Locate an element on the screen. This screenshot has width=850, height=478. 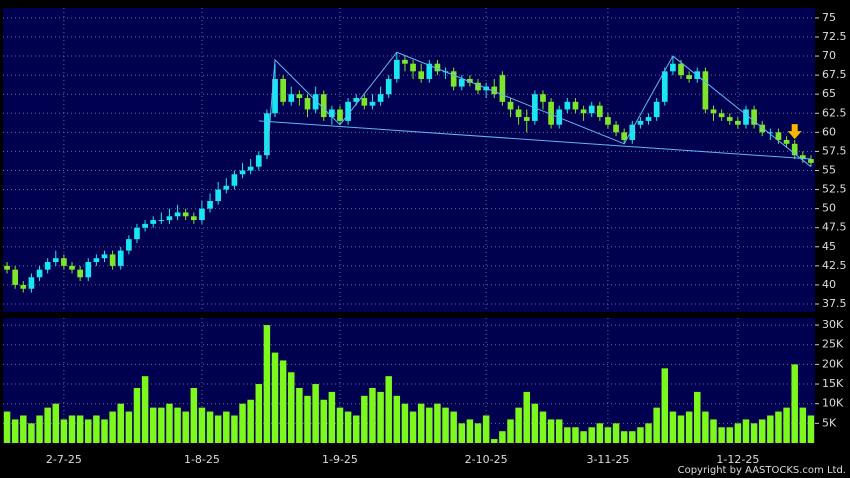
signal-arrow is located at coordinates (794, 132).